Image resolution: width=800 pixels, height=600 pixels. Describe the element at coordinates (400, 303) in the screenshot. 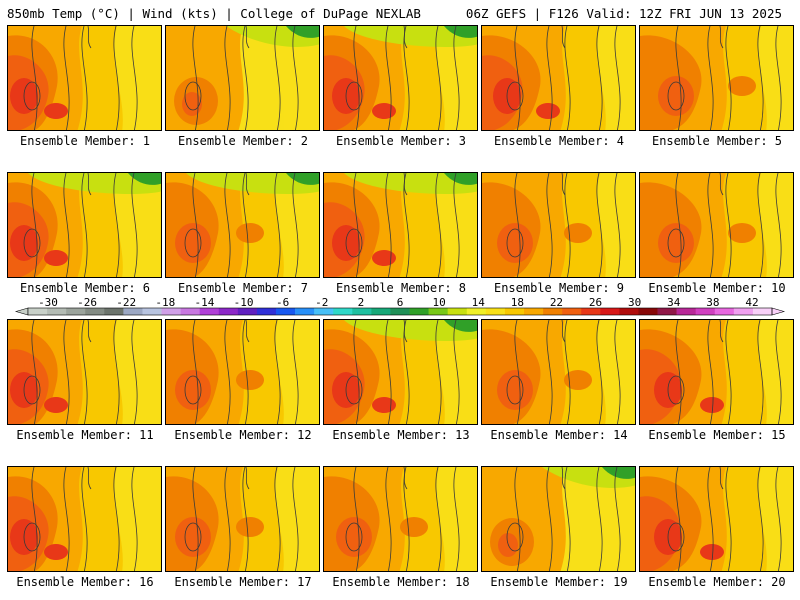

I see `colorbar-tick-label: 6` at that location.